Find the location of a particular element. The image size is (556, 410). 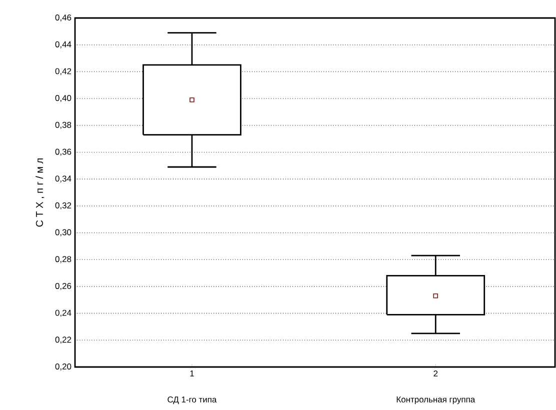

y-tick-label: 0,36 is located at coordinates (63, 152).